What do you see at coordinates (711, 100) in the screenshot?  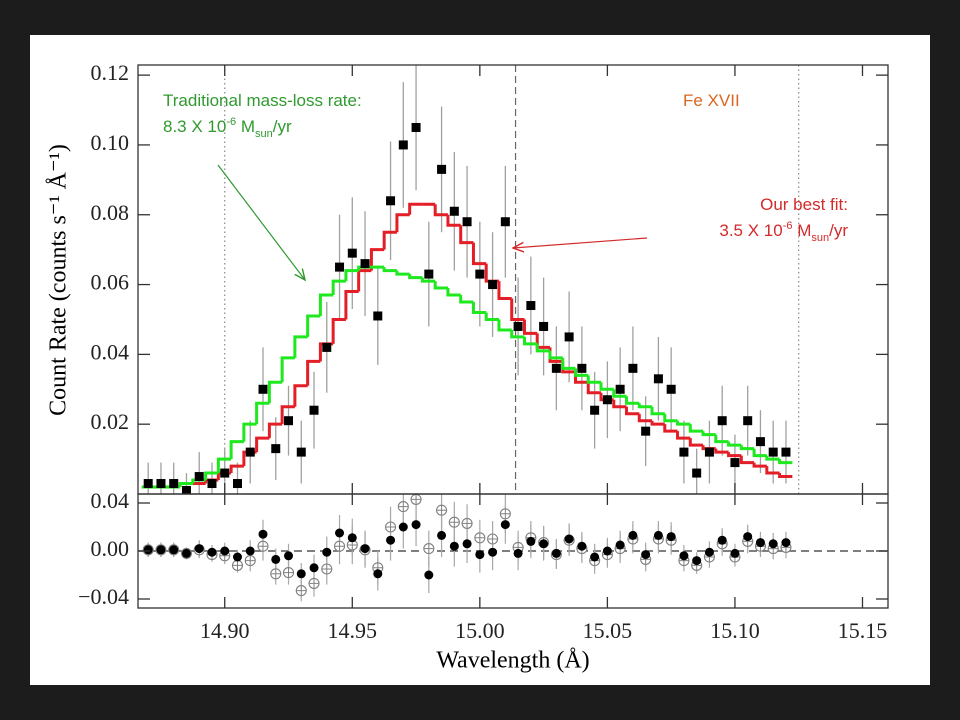 I see `annotation: Fe XVII` at bounding box center [711, 100].